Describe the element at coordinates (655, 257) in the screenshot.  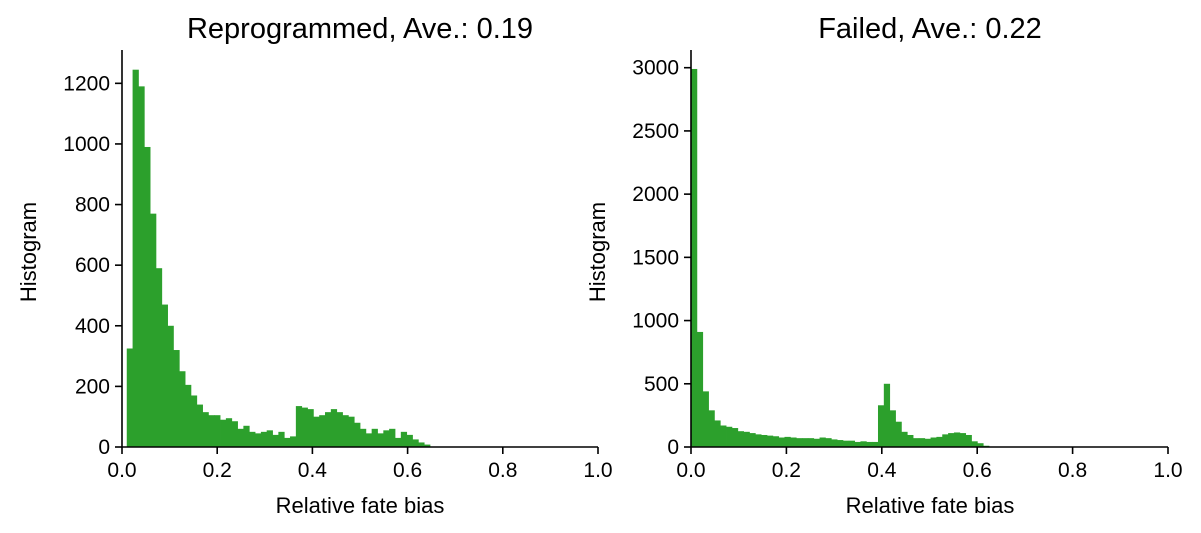
I see `y-tick-label: 1500` at that location.